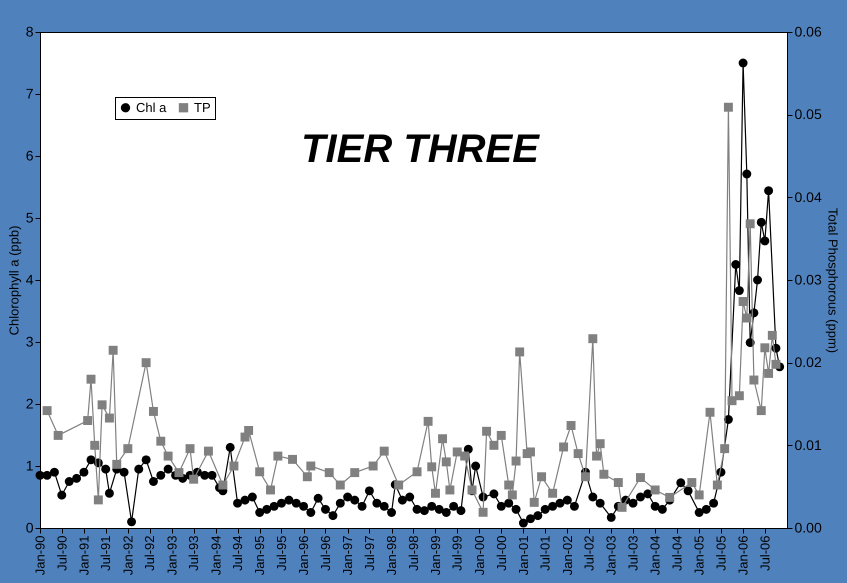  What do you see at coordinates (281, 553) in the screenshot?
I see `x-tick-label: Jul-95` at bounding box center [281, 553].